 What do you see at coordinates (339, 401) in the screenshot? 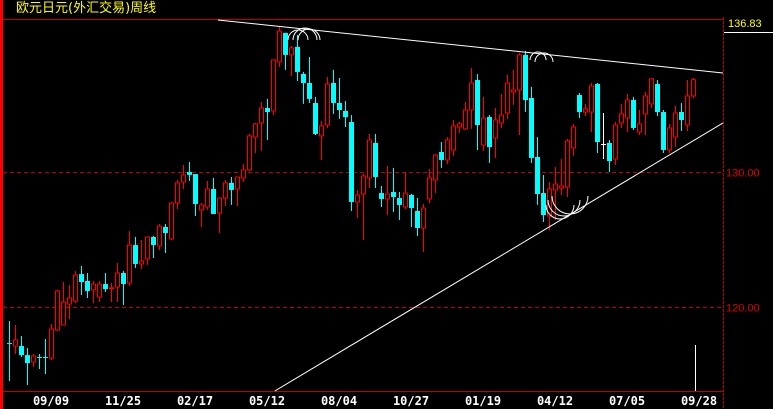
I see `date-tick-label: 08/04` at bounding box center [339, 401].